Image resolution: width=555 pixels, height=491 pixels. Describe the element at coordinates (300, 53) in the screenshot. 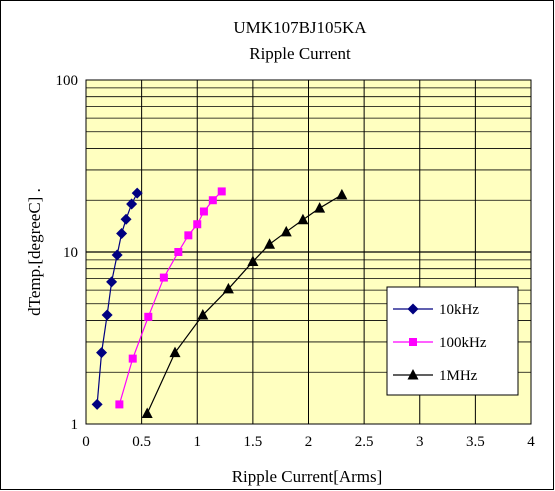

I see `chart-subtitle: Ripple Current` at that location.